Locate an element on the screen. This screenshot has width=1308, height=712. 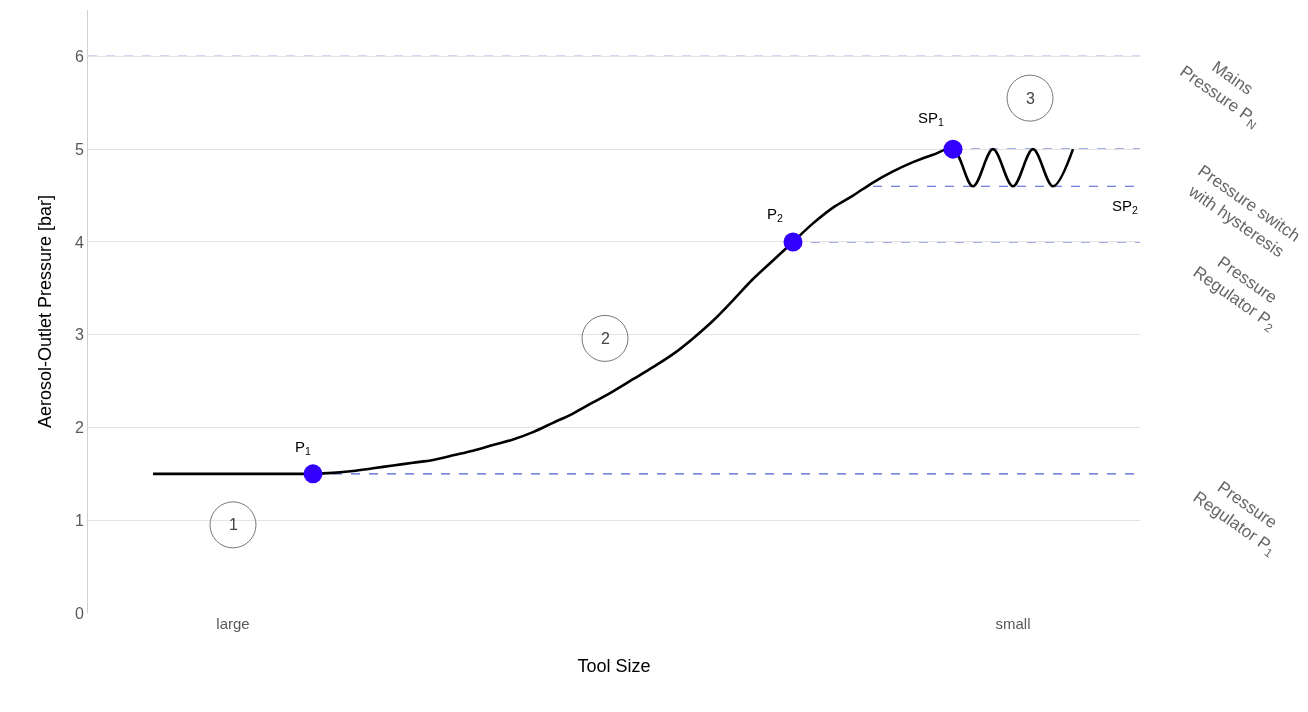
annotation: 1 is located at coordinates (233, 524).